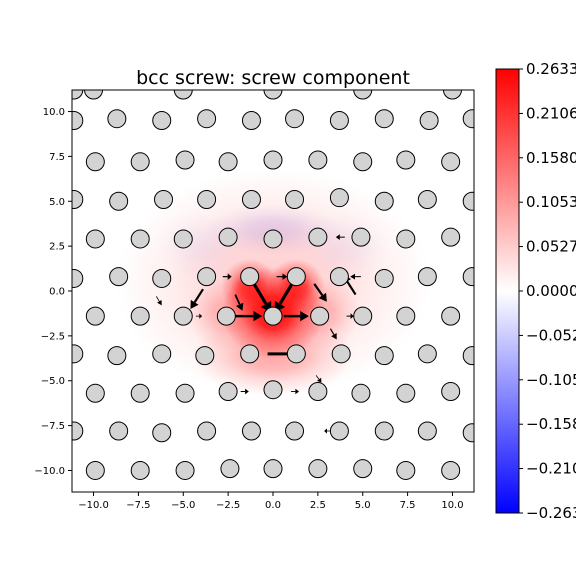 The width and height of the screenshot is (576, 576). I want to click on y-tick-label: 0.0, so click(57, 292).